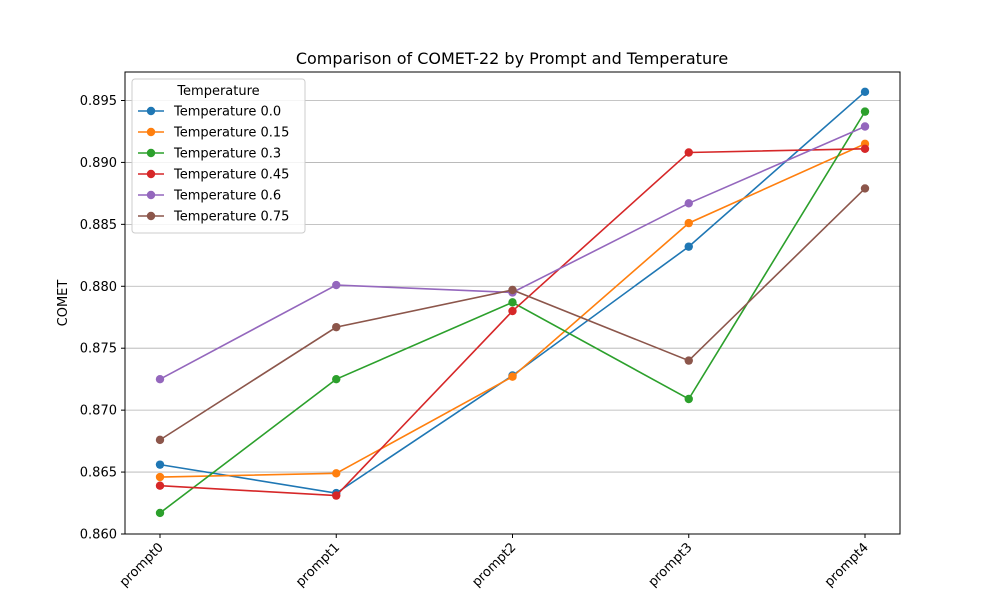 The image size is (1000, 600). What do you see at coordinates (98, 411) in the screenshot?
I see `y-tick-label: 0.870` at bounding box center [98, 411].